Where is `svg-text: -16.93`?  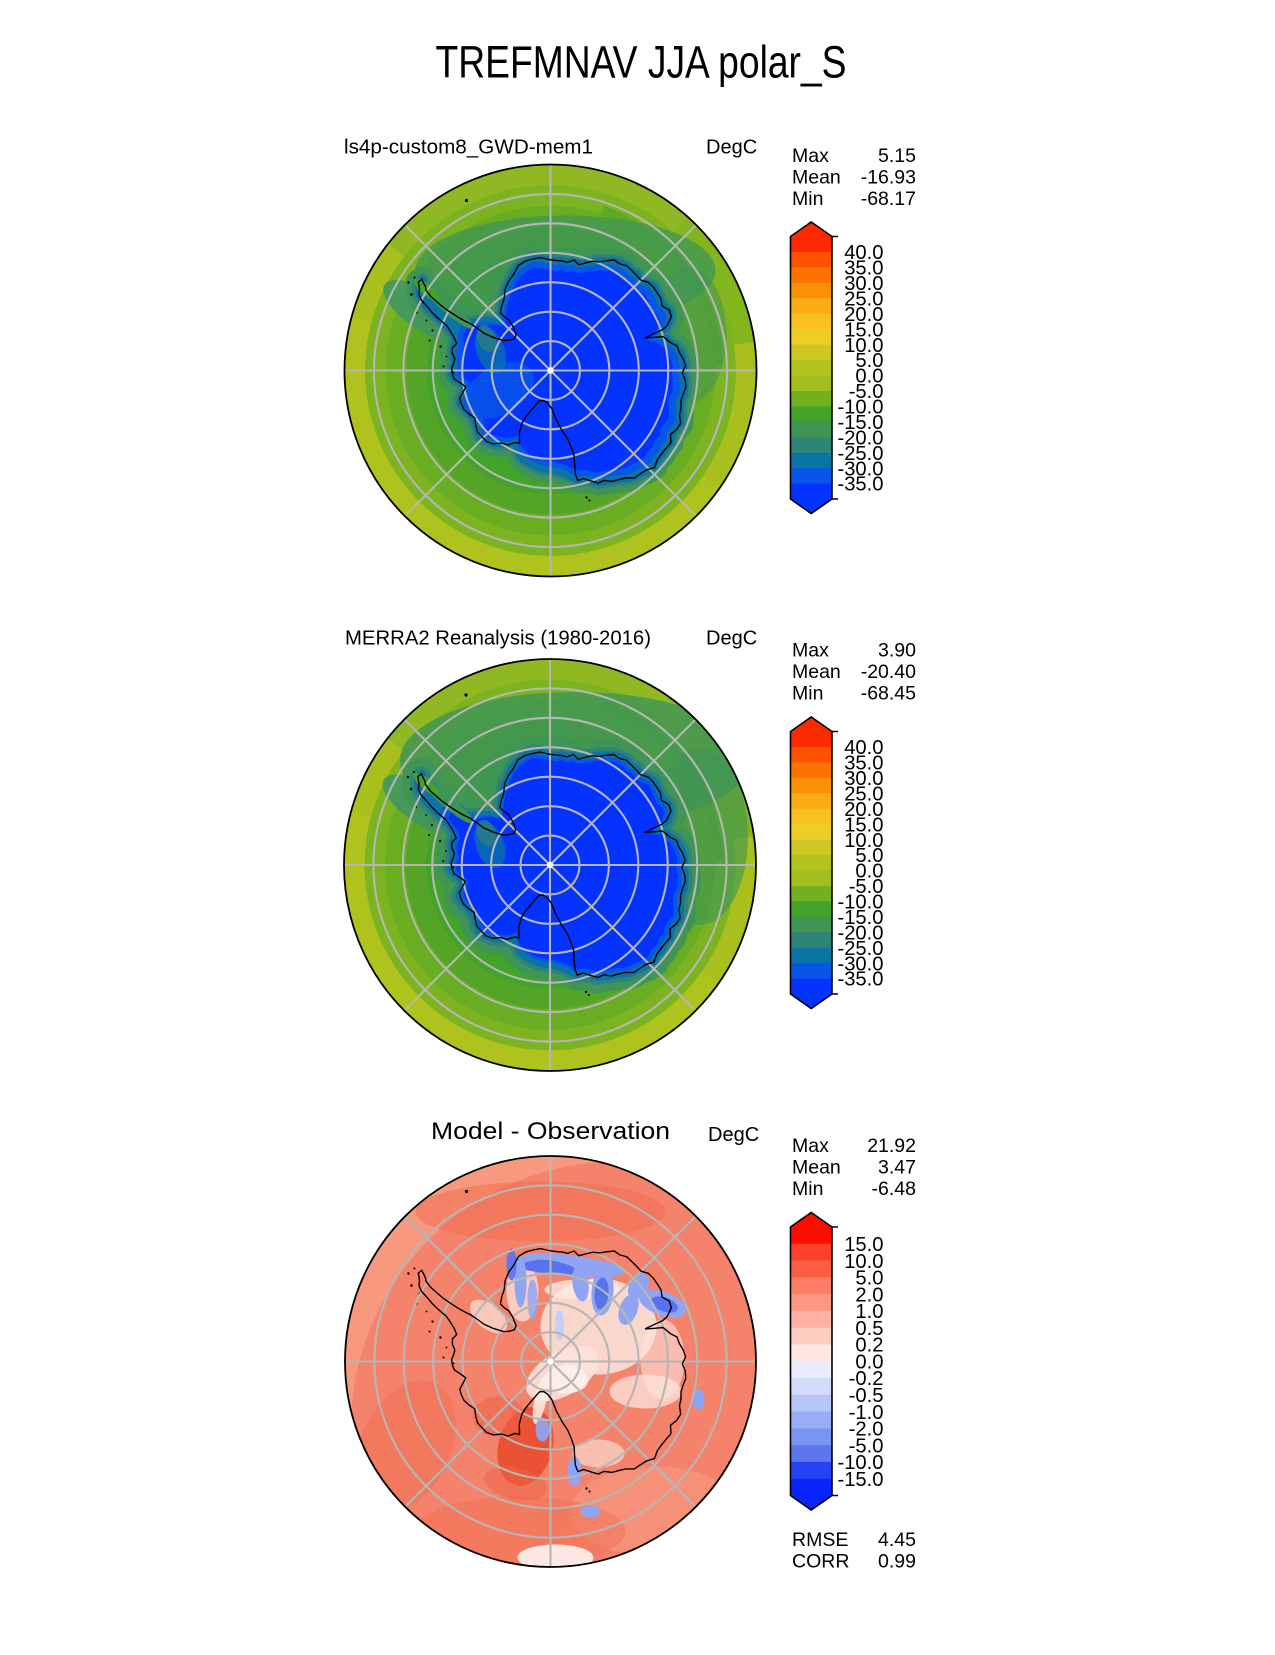
svg-text: -16.93 is located at coordinates (888, 178).